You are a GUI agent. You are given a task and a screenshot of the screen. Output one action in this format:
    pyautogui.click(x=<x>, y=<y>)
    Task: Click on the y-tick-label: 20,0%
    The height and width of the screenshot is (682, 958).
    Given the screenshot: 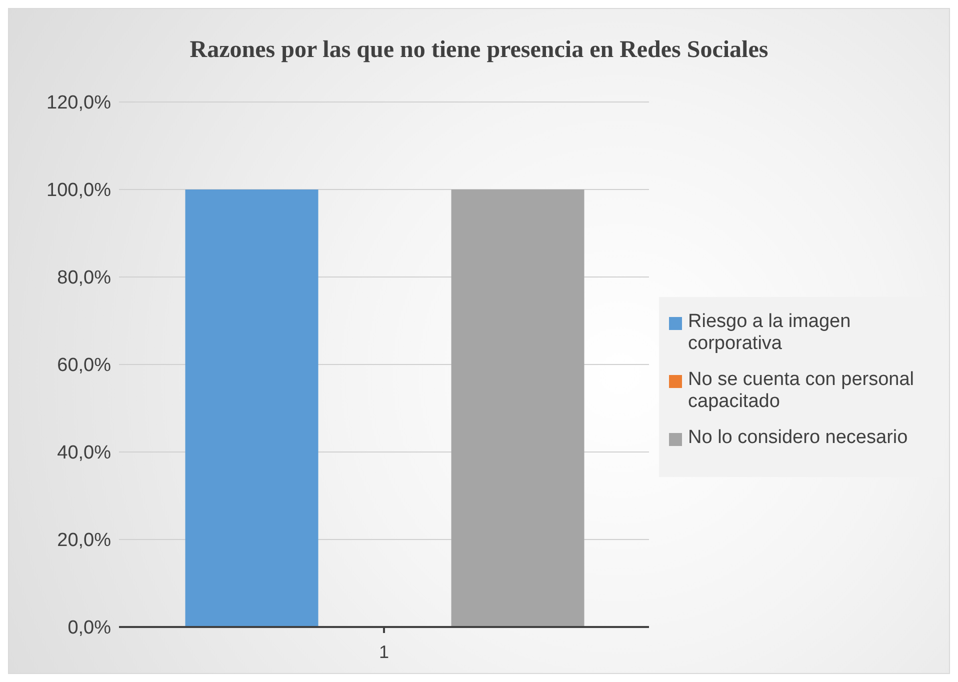 What is the action you would take?
    pyautogui.click(x=84, y=541)
    